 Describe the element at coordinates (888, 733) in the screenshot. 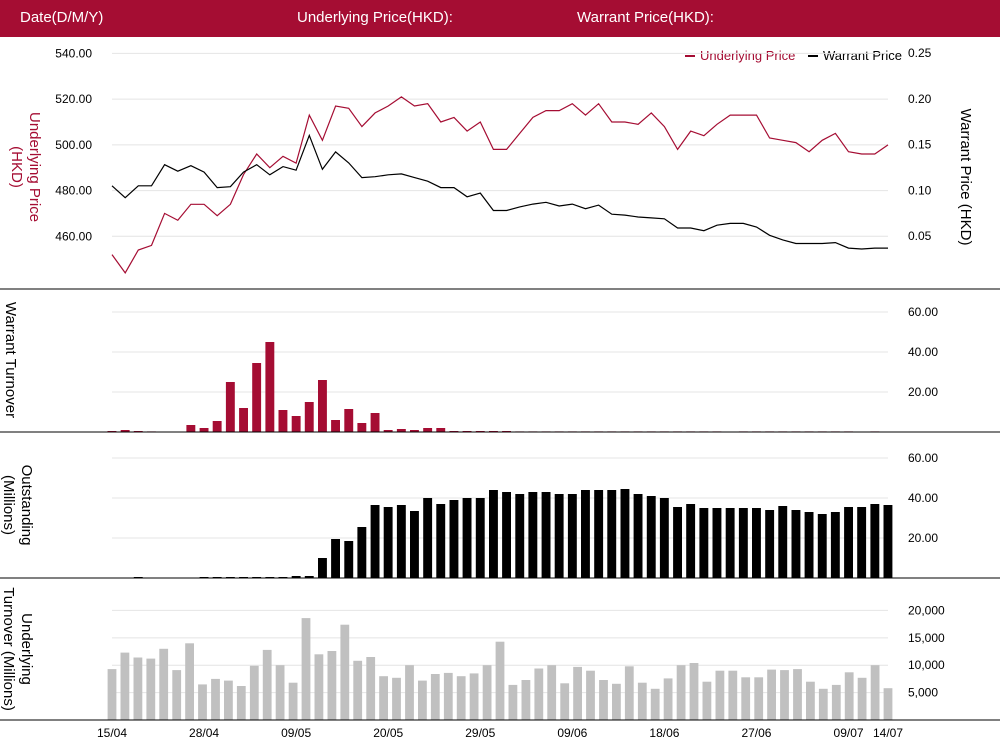

I see `x-tick-label: 14/07` at that location.